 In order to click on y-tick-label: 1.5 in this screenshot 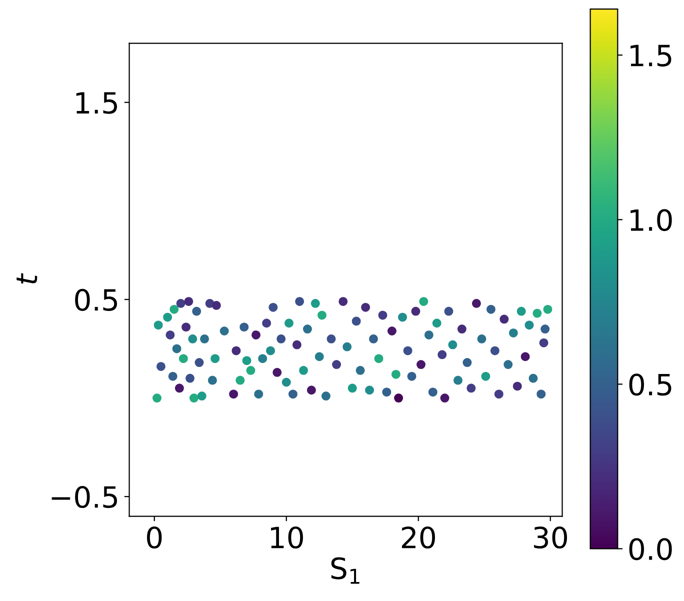, I will do `click(97, 103)`.